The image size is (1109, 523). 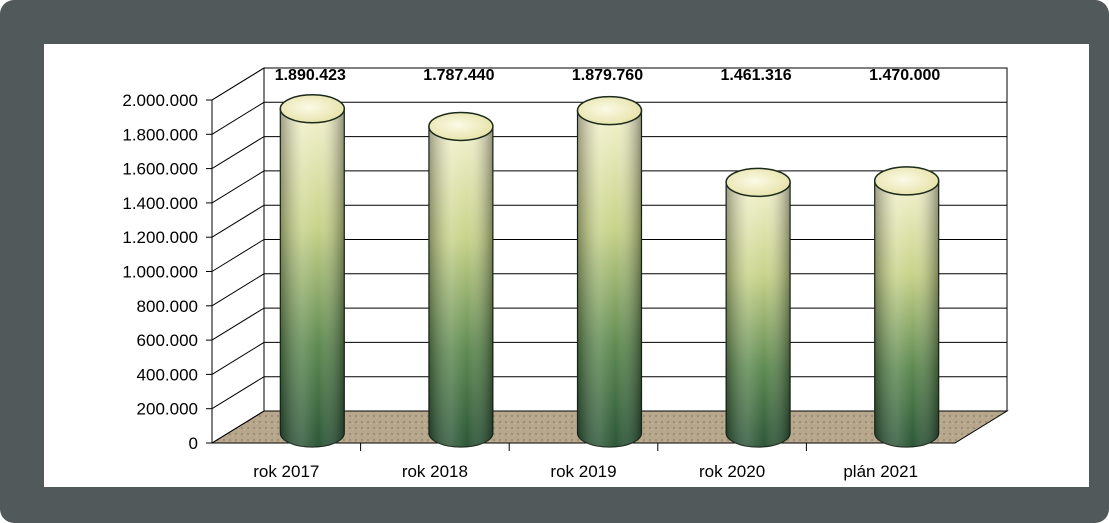 I want to click on y-tick-label: 400.000, so click(x=167, y=374).